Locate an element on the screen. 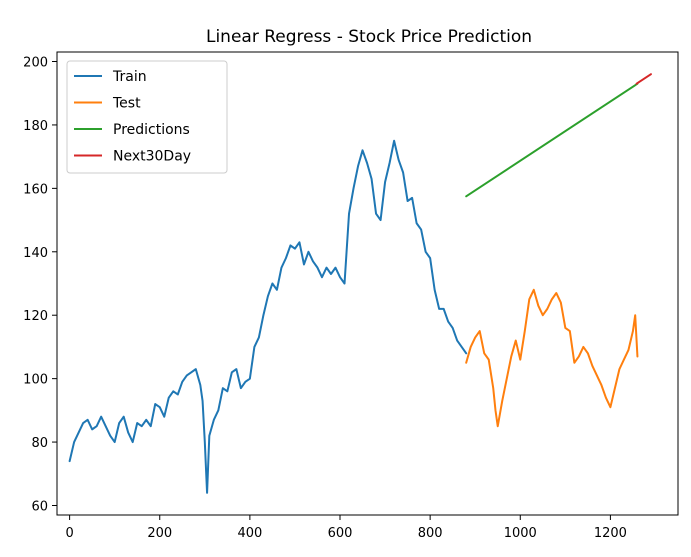  x-axis: 0 200 400 600 800 1000 1200 is located at coordinates (346, 528).